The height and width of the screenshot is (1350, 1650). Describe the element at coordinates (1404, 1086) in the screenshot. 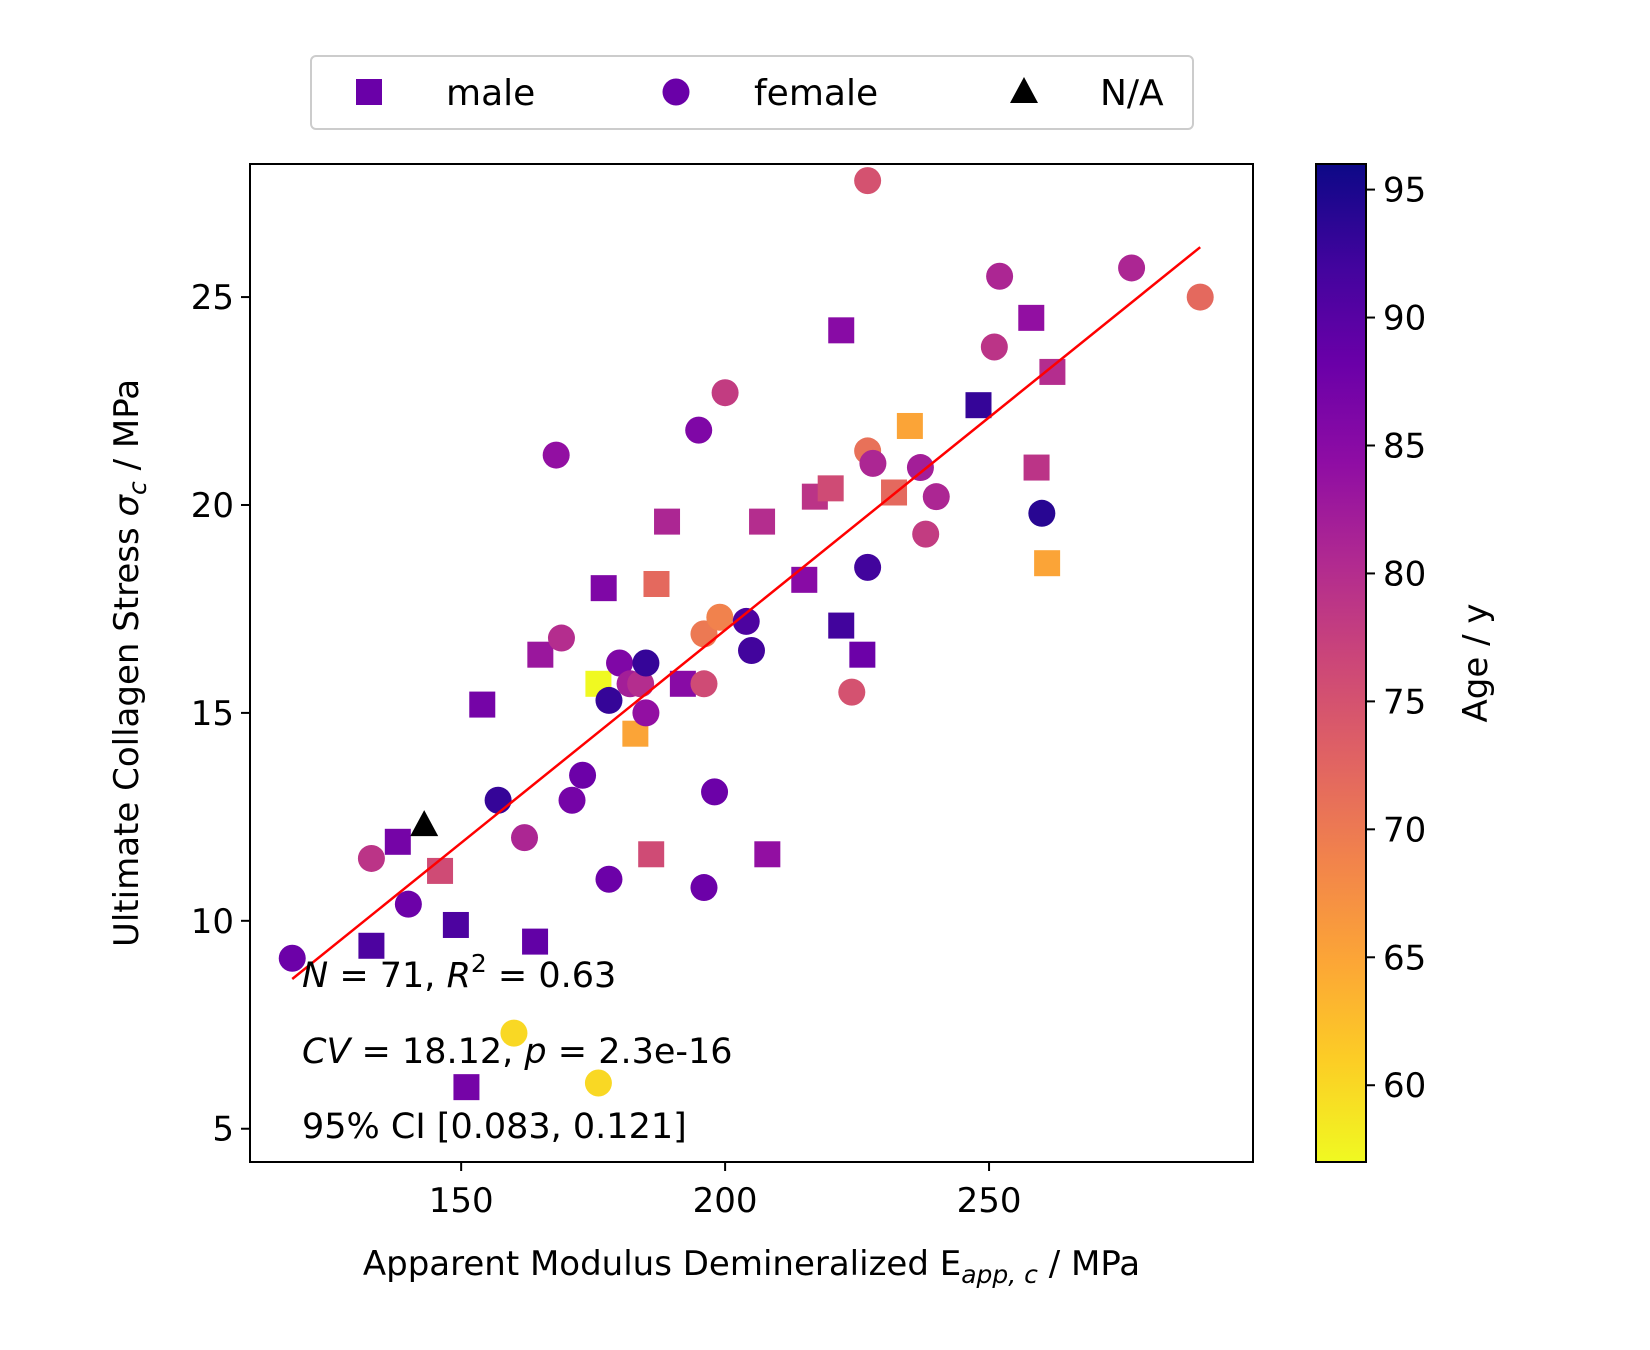

I see `colorbar-tick-label: 60` at that location.